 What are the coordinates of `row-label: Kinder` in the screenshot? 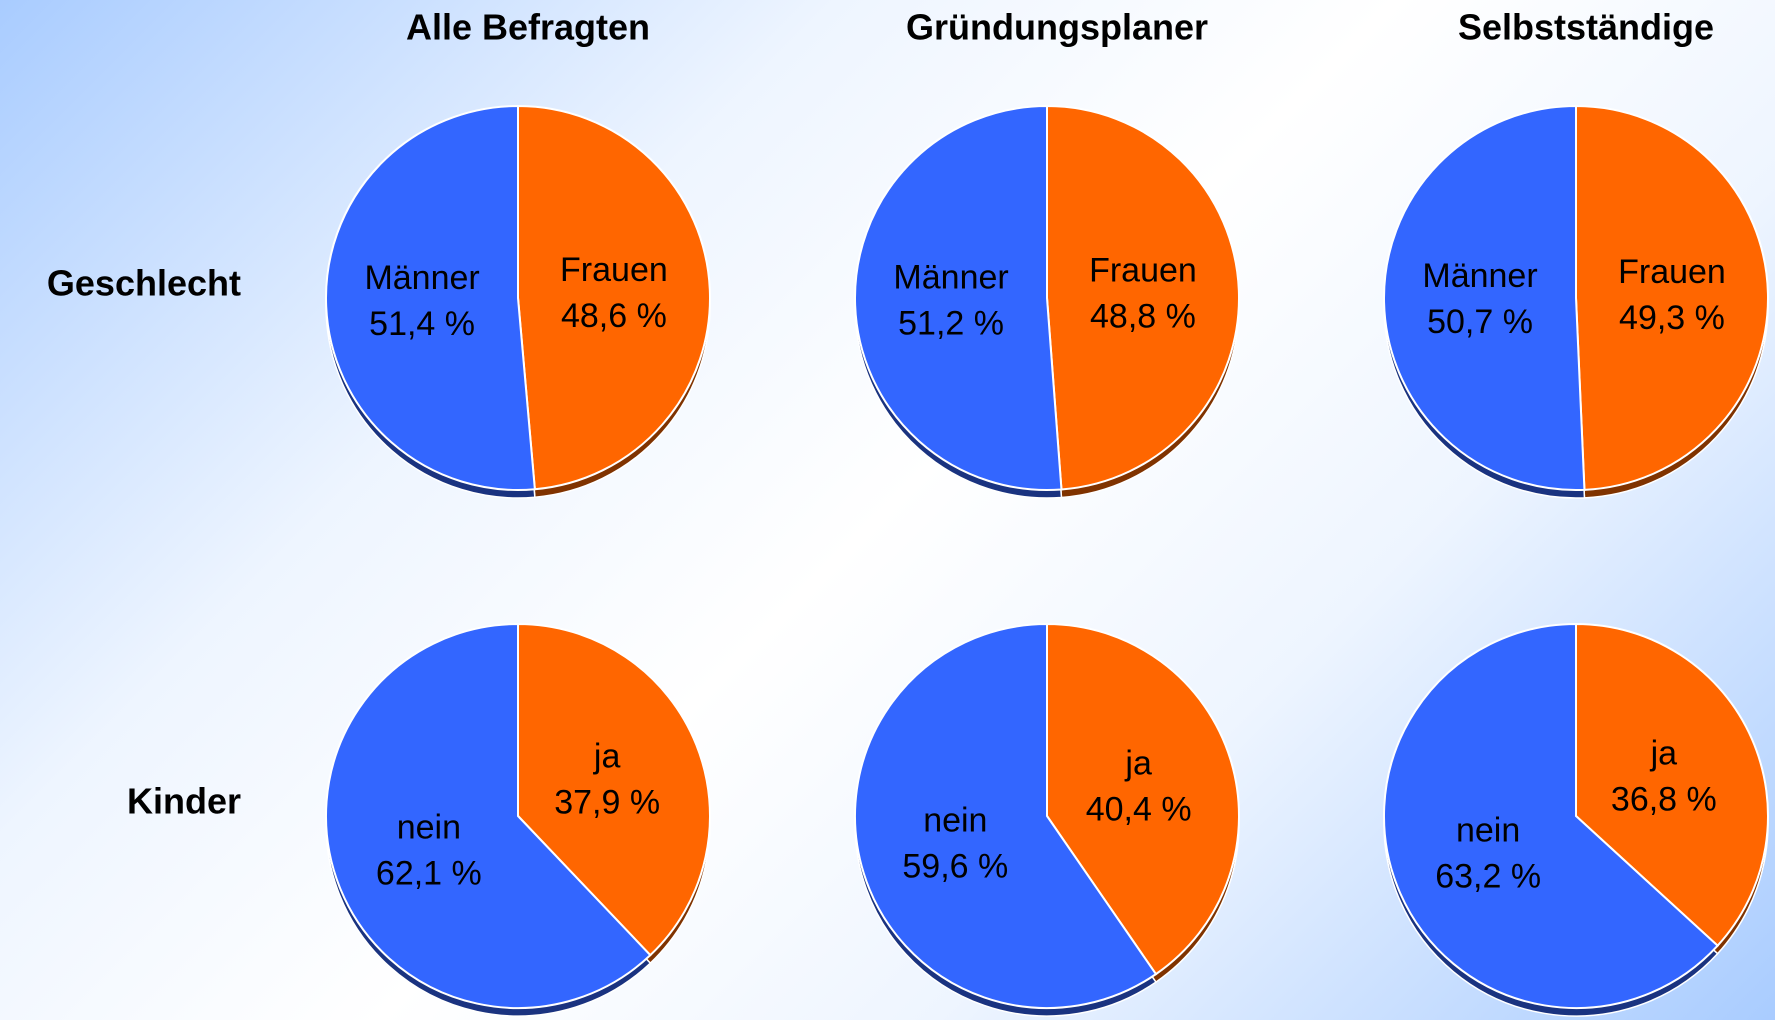 It's located at (184, 801).